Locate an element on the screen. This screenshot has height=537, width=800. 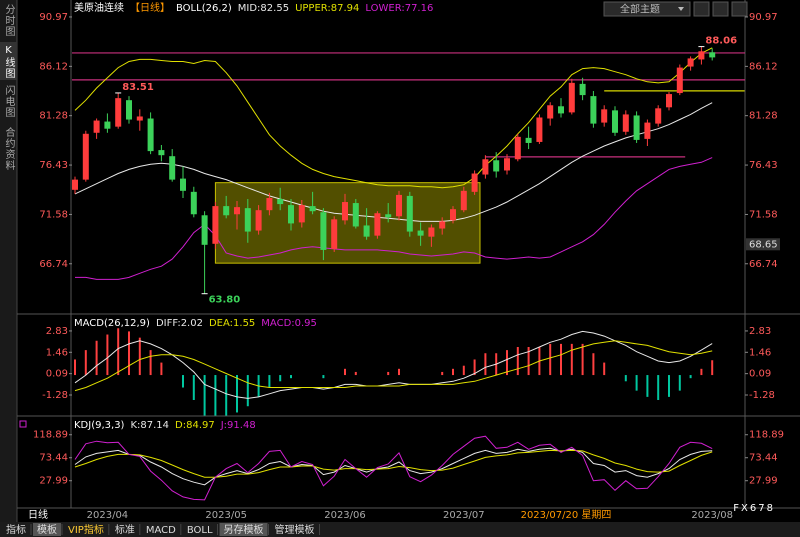
kdj-icon is located at coordinates (23, 424).